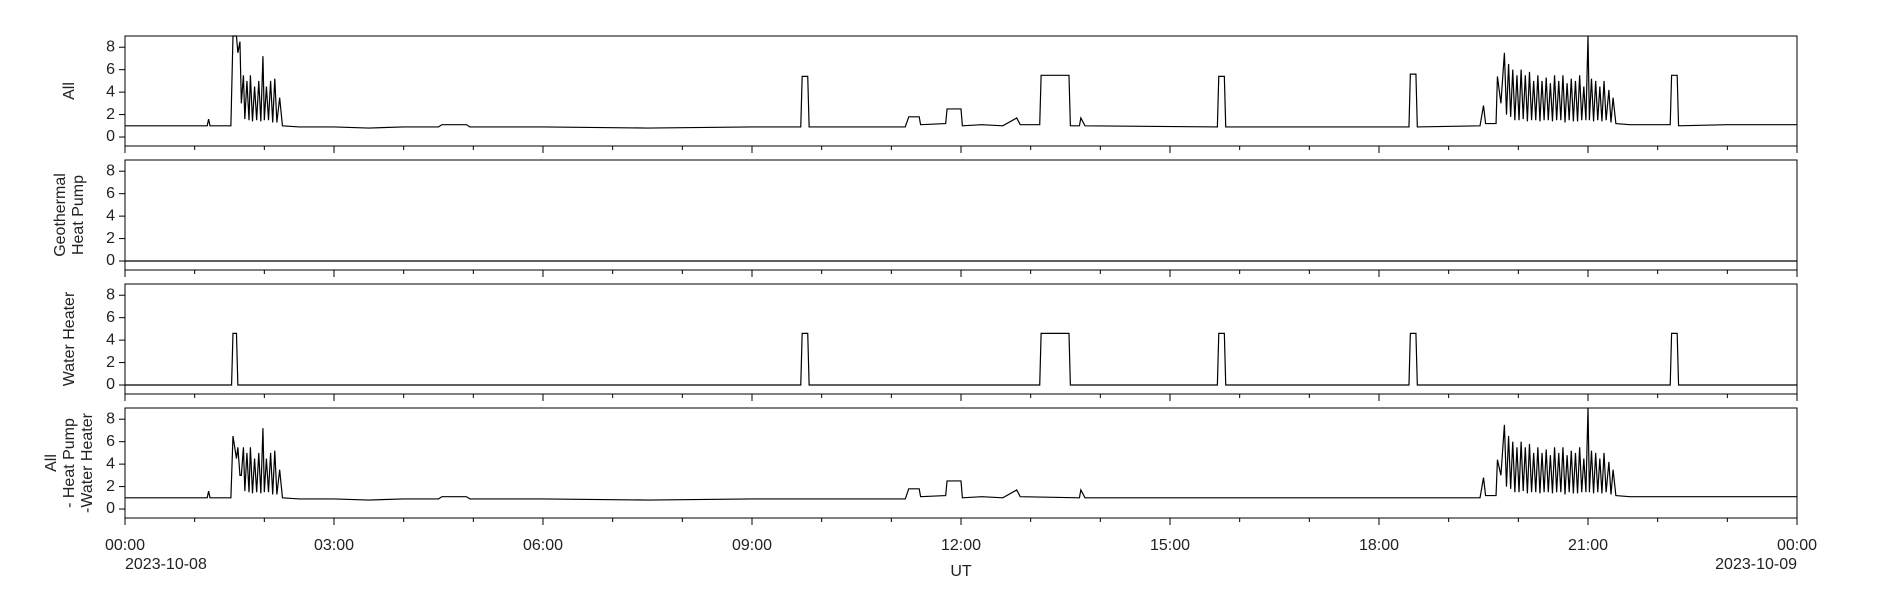 The height and width of the screenshot is (607, 1903). I want to click on y-axis-label: GeothermalHeat Pump, so click(69, 215).